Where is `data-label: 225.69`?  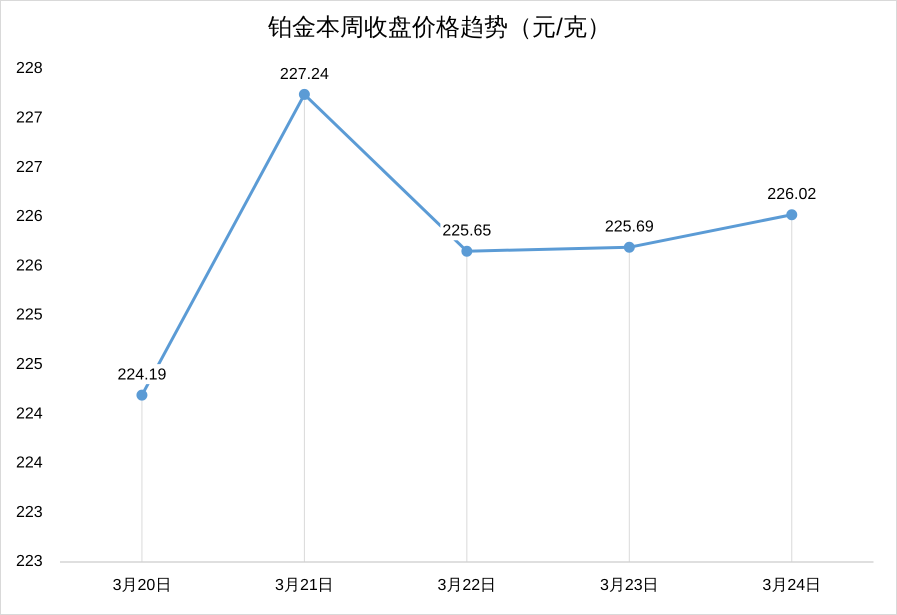 data-label: 225.69 is located at coordinates (629, 227).